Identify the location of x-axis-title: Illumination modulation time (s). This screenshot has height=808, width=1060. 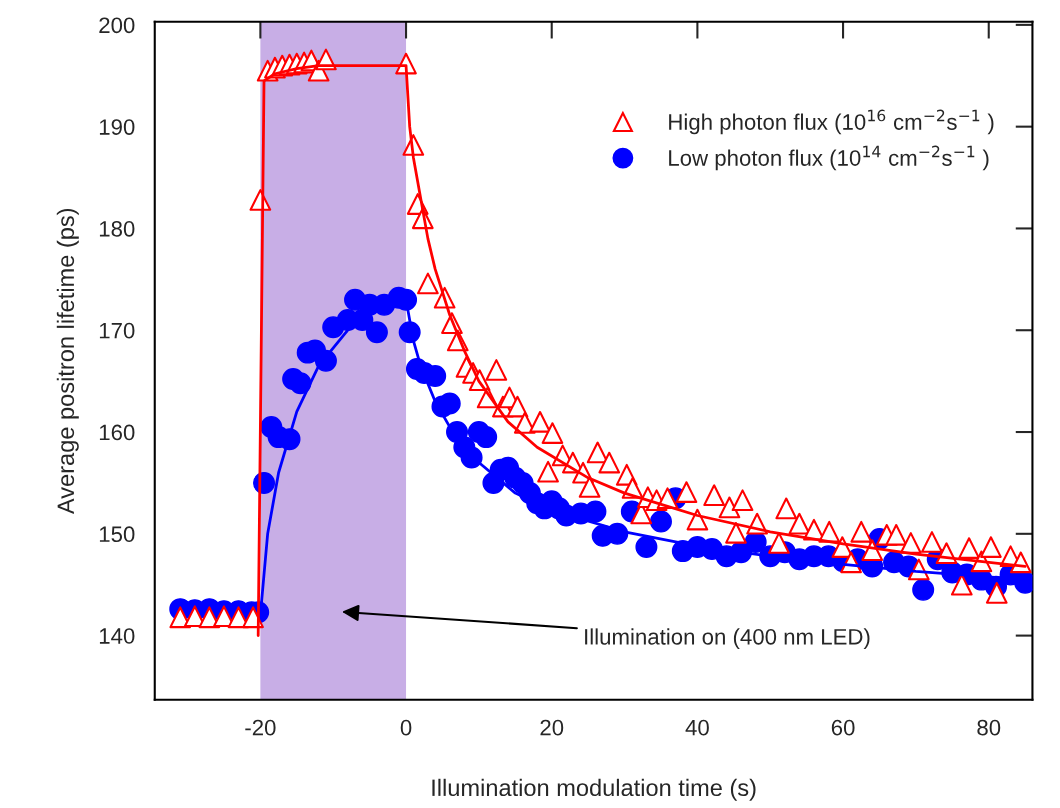
(594, 789).